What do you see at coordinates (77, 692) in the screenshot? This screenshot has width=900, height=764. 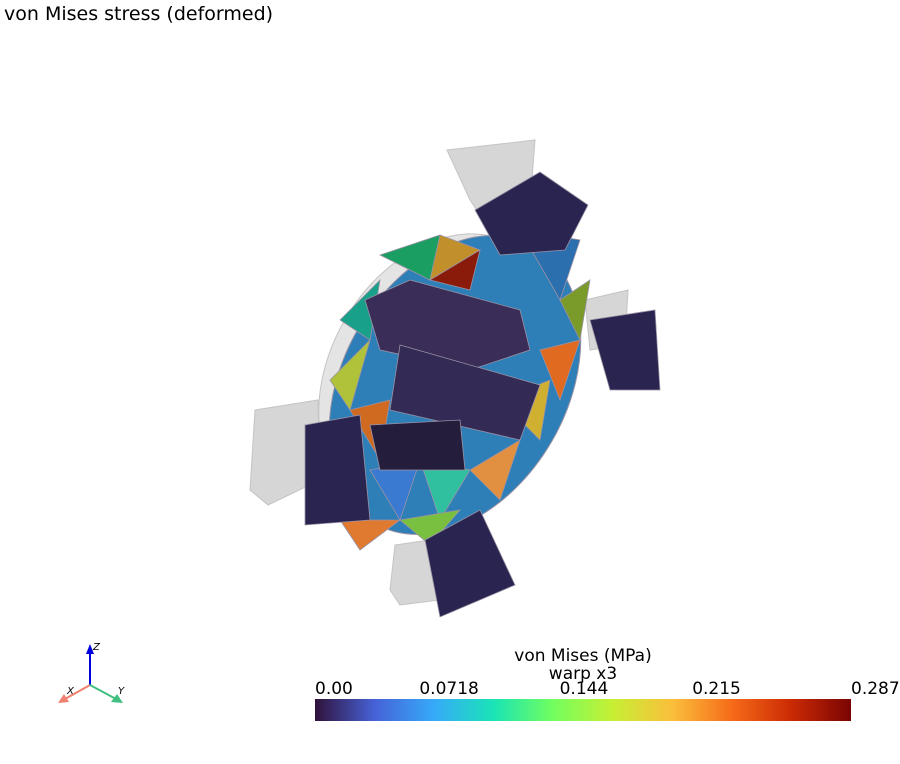 I see `x-axis` at bounding box center [77, 692].